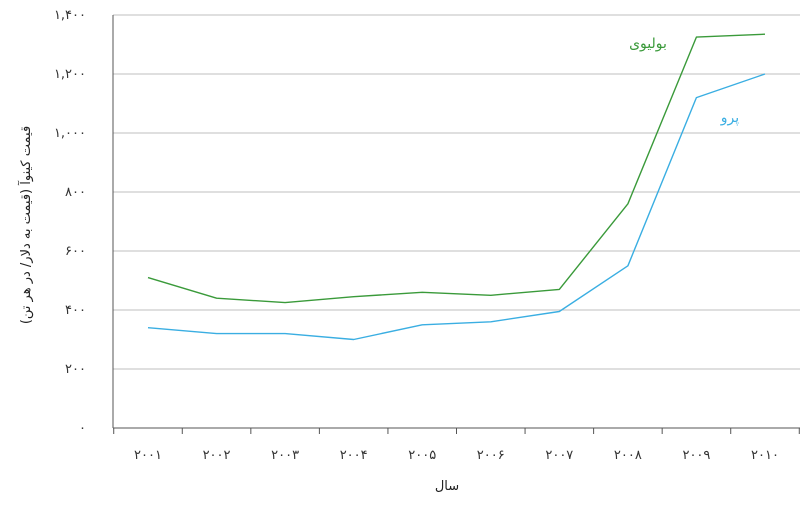 This screenshot has width=810, height=505. Describe the element at coordinates (75, 310) in the screenshot. I see `y-tick-label: ۴۰۰` at that location.